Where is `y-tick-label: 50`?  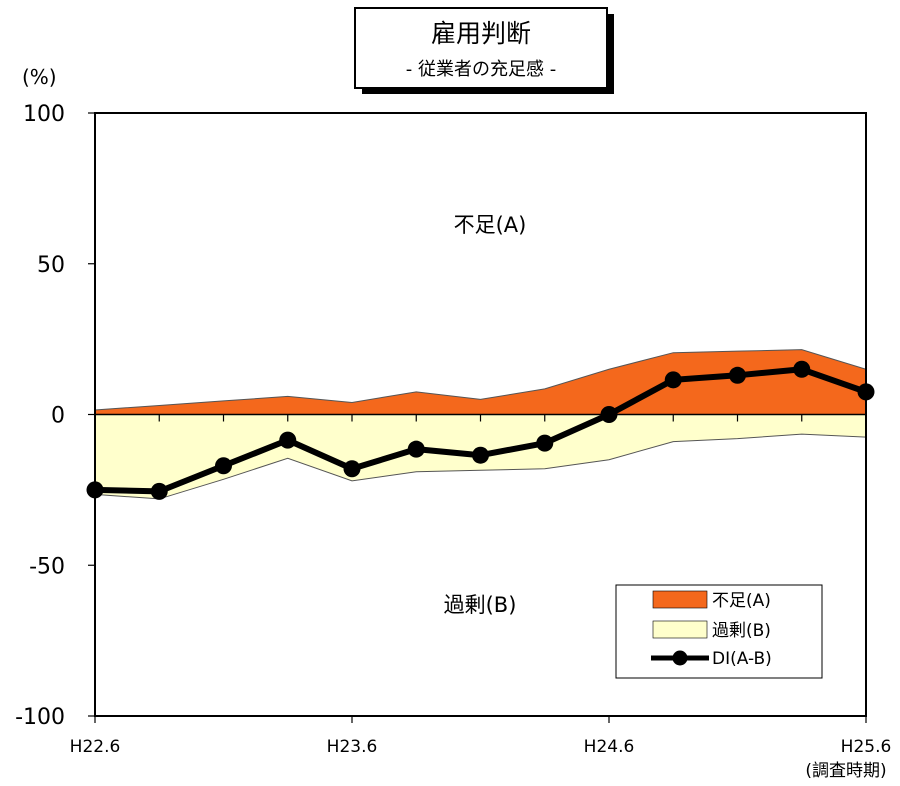 y-tick-label: 50 is located at coordinates (51, 265).